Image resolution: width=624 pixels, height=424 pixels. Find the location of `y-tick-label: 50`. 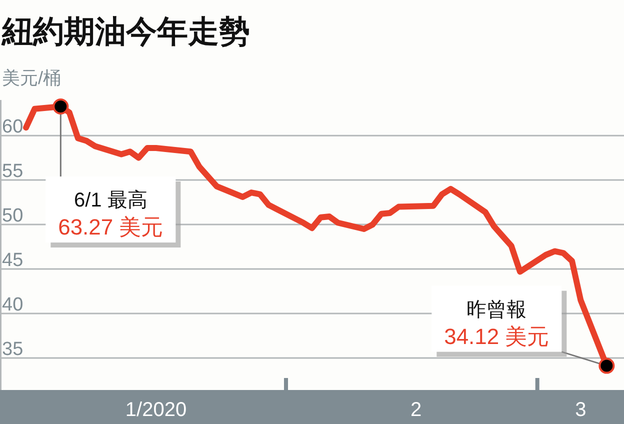

y-tick-label: 50 is located at coordinates (13, 216).